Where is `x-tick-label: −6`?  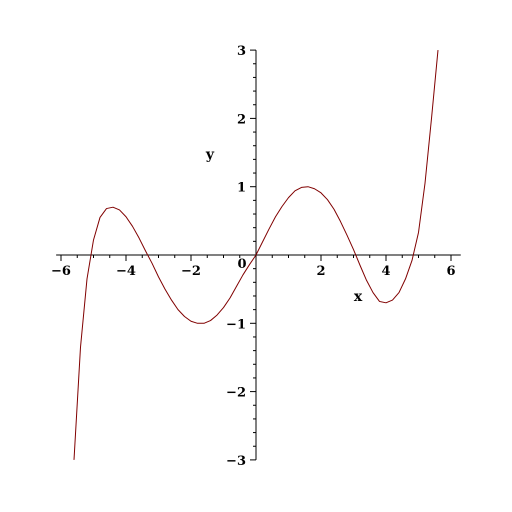
x-tick-label: −6 is located at coordinates (61, 271).